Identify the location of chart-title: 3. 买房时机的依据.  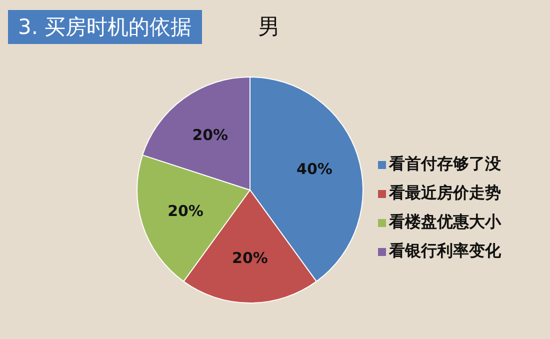
(105, 27).